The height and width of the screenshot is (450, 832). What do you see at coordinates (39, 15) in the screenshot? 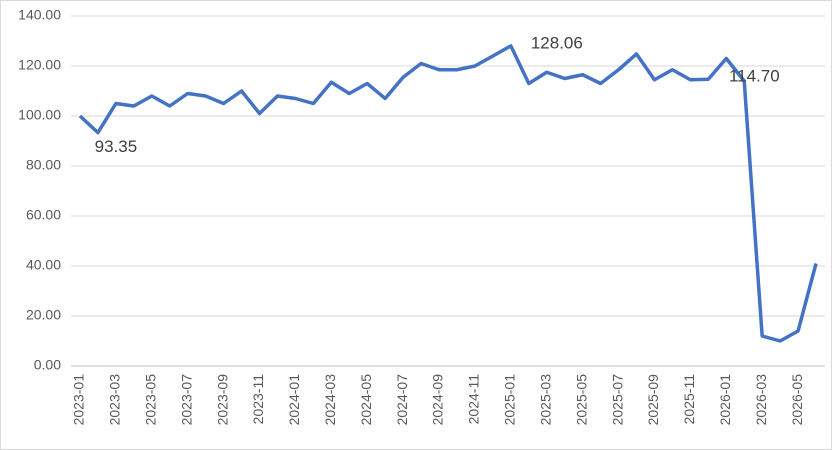
I see `y-tick-label: 140.00` at bounding box center [39, 15].